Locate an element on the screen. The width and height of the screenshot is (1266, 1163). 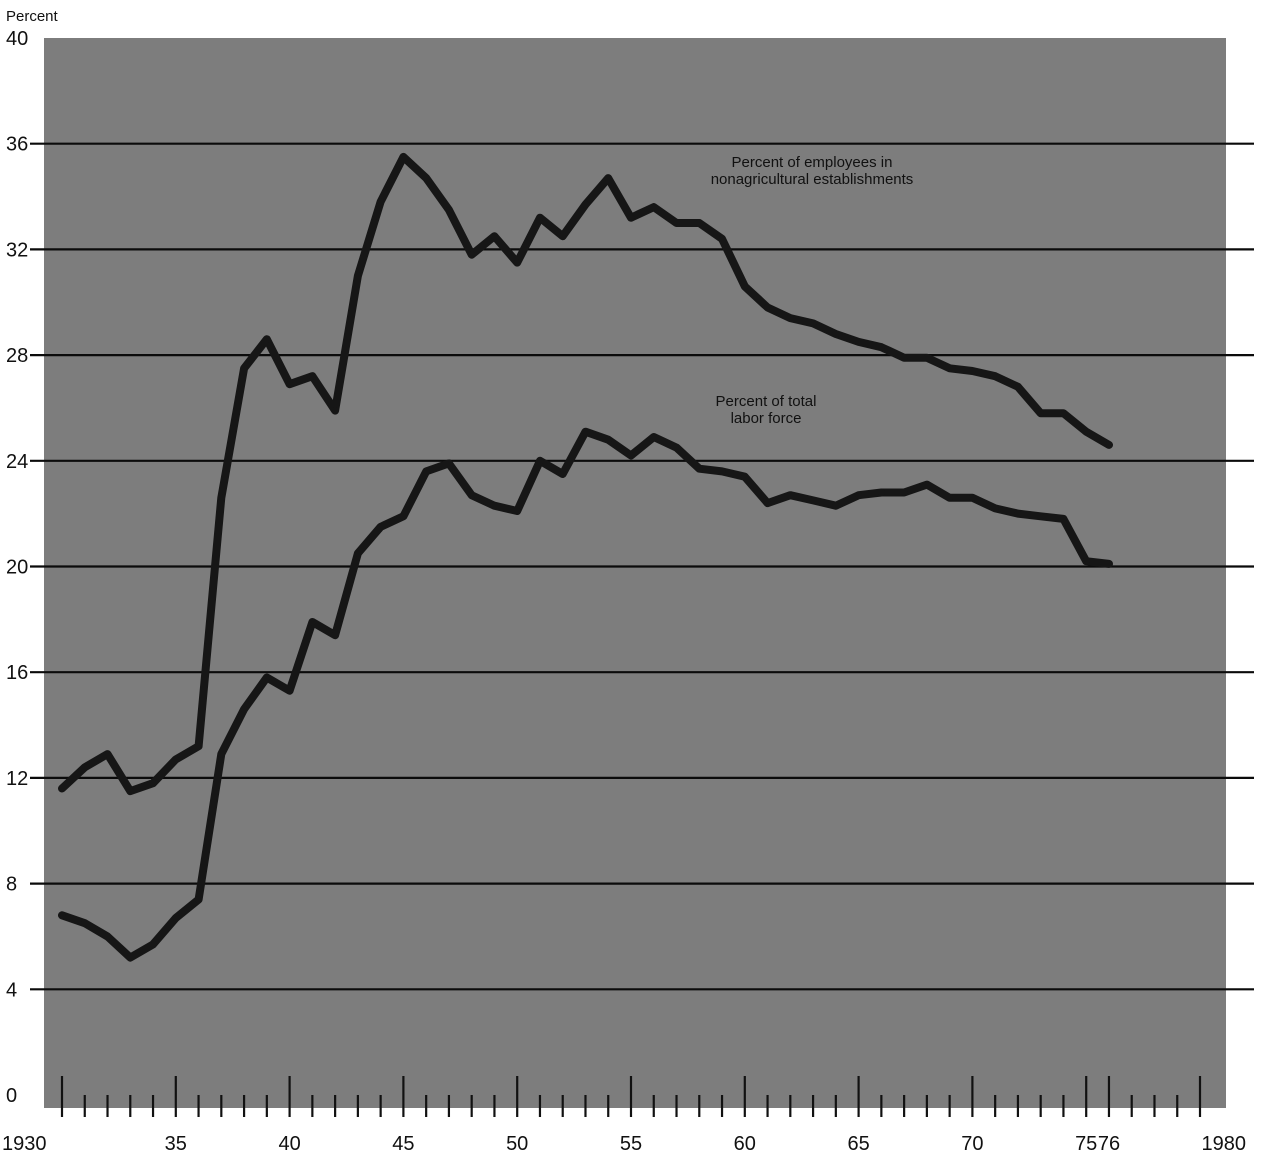
y-tick-label: 32 is located at coordinates (17, 250).